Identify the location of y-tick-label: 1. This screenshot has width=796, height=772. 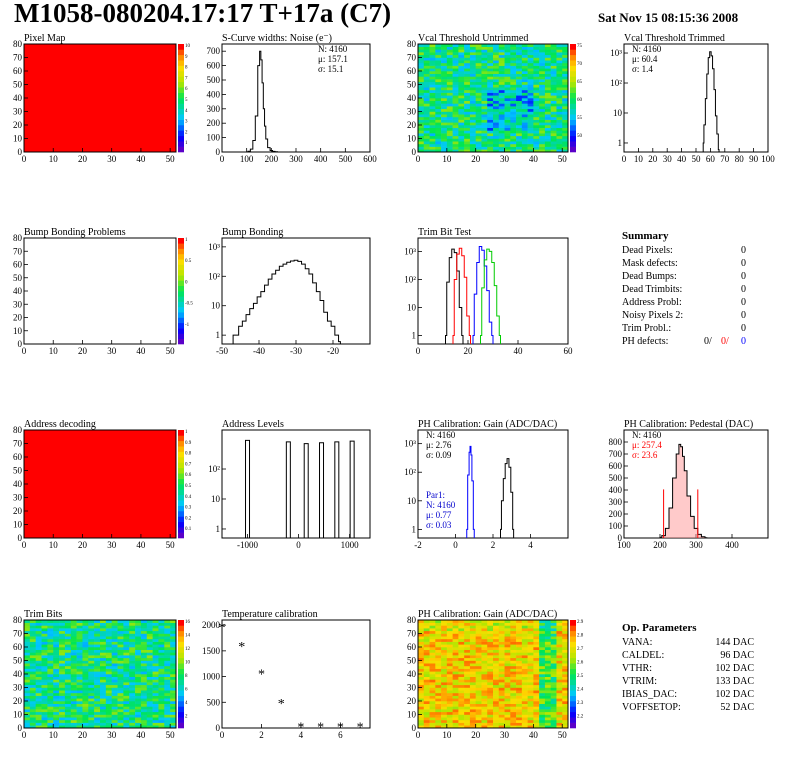
(218, 529).